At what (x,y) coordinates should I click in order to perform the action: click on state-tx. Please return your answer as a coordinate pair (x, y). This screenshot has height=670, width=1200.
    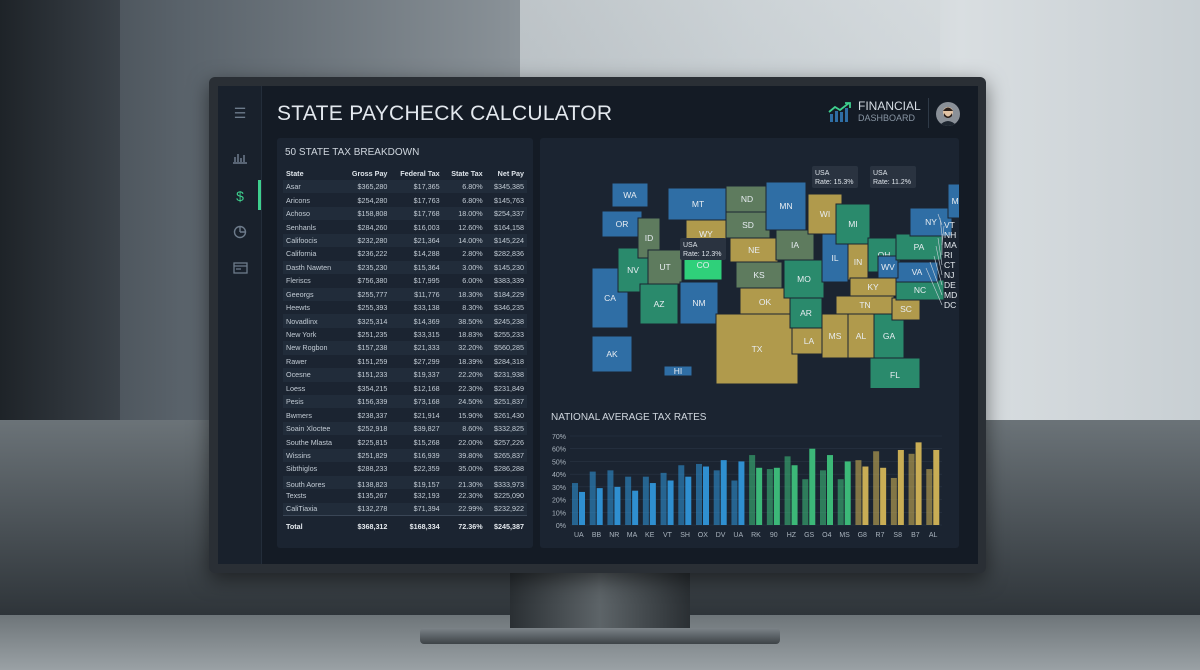
    Looking at the image, I should click on (757, 349).